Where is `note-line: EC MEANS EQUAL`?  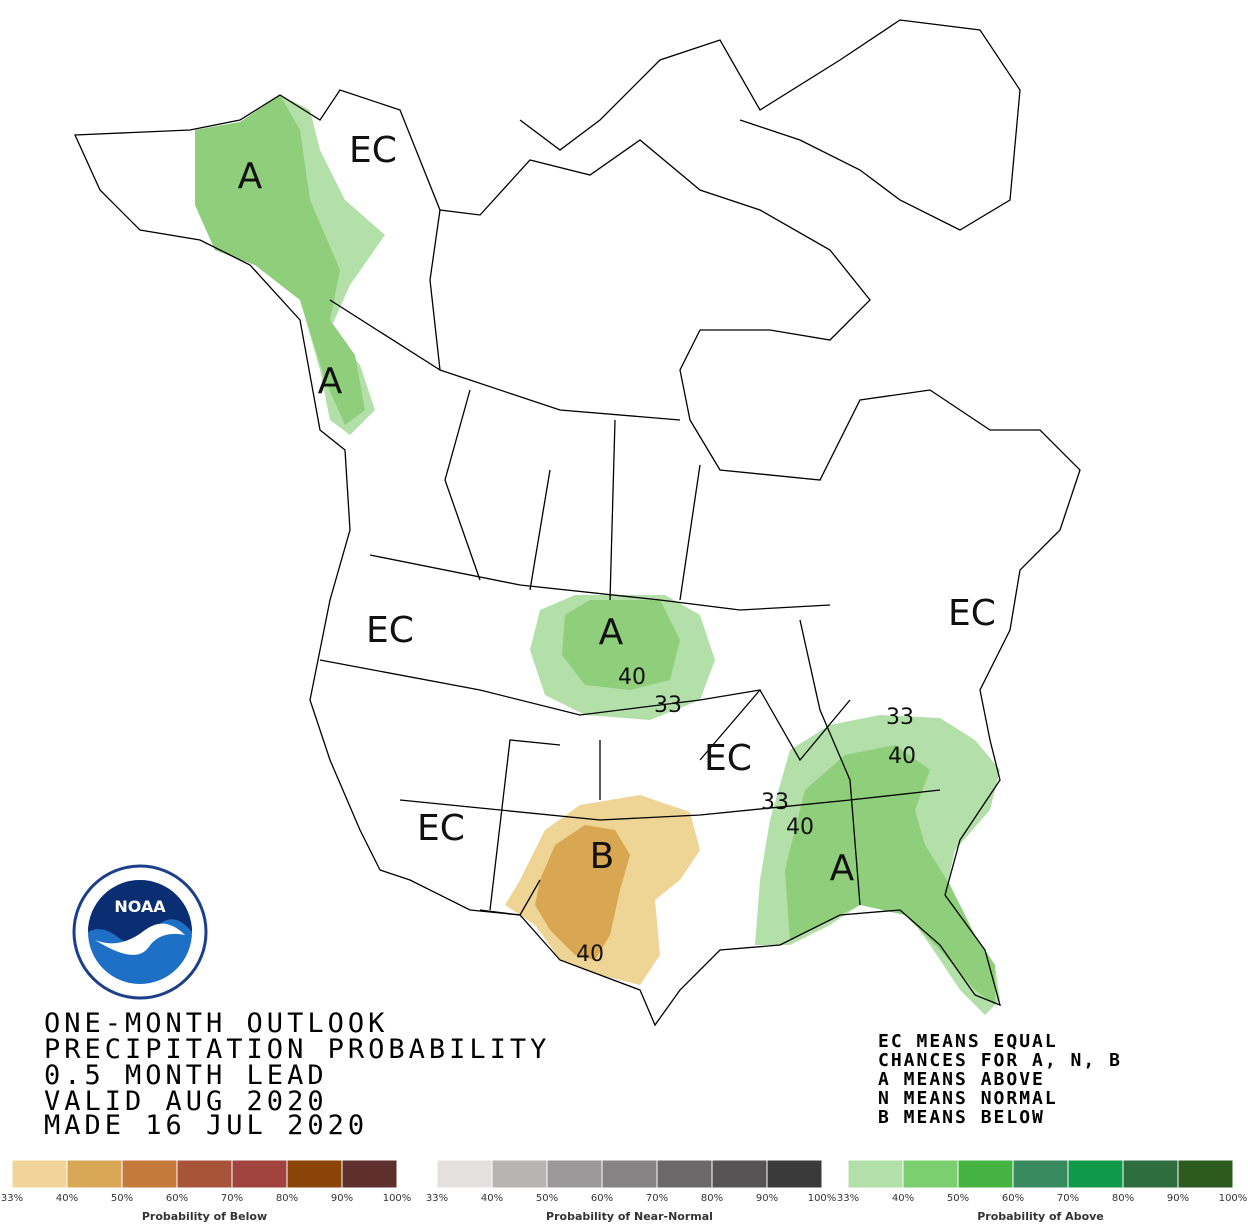
note-line: EC MEANS EQUAL is located at coordinates (968, 1041).